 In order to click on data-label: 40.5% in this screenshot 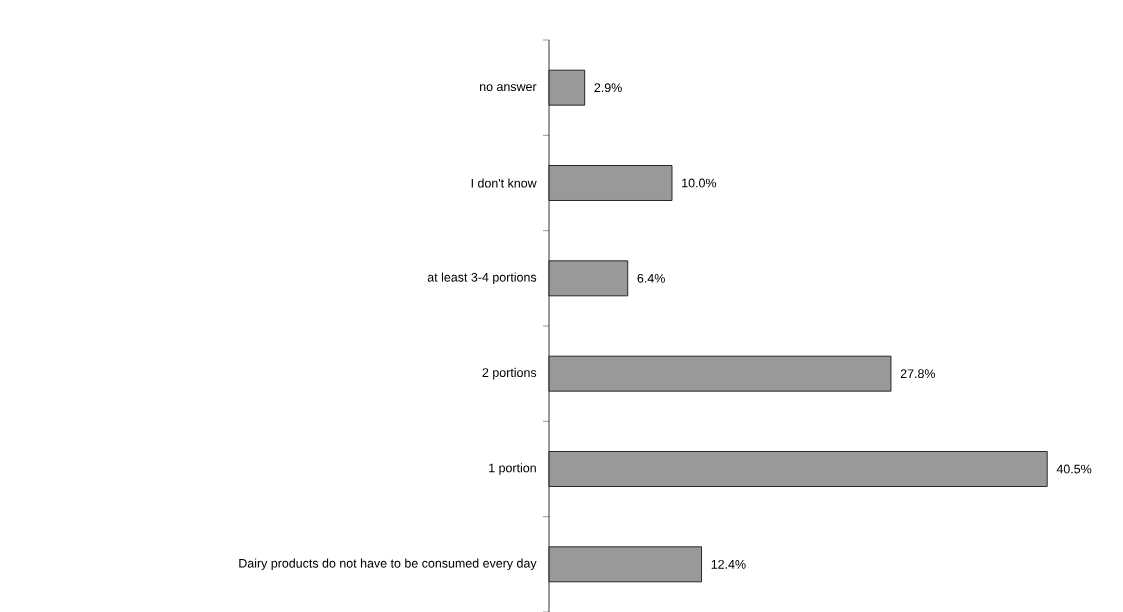, I will do `click(1074, 469)`.